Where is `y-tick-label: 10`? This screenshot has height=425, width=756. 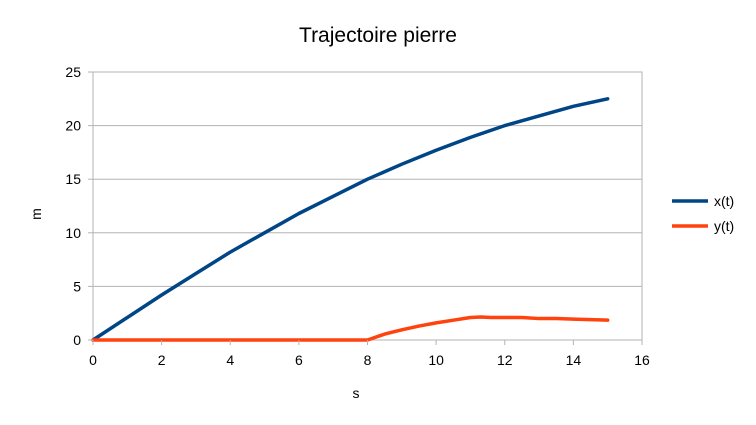
y-tick-label: 10 is located at coordinates (73, 233).